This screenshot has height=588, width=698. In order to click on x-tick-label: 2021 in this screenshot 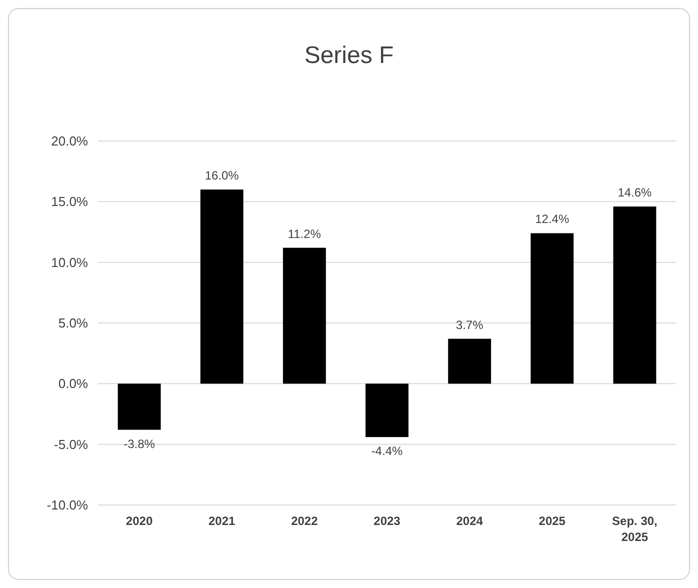, I will do `click(222, 521)`.